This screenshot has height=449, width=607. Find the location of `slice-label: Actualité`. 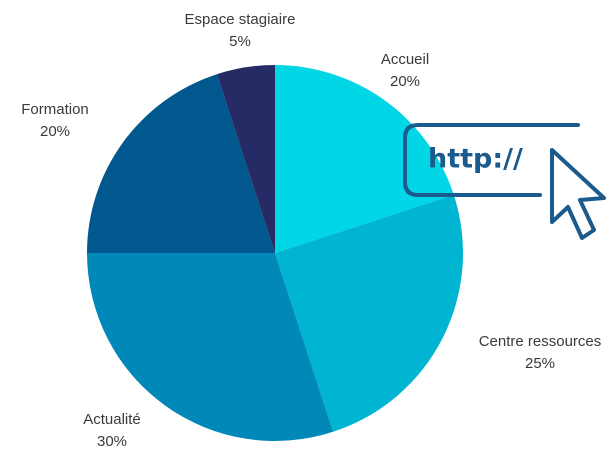

slice-label: Actualité is located at coordinates (112, 419).